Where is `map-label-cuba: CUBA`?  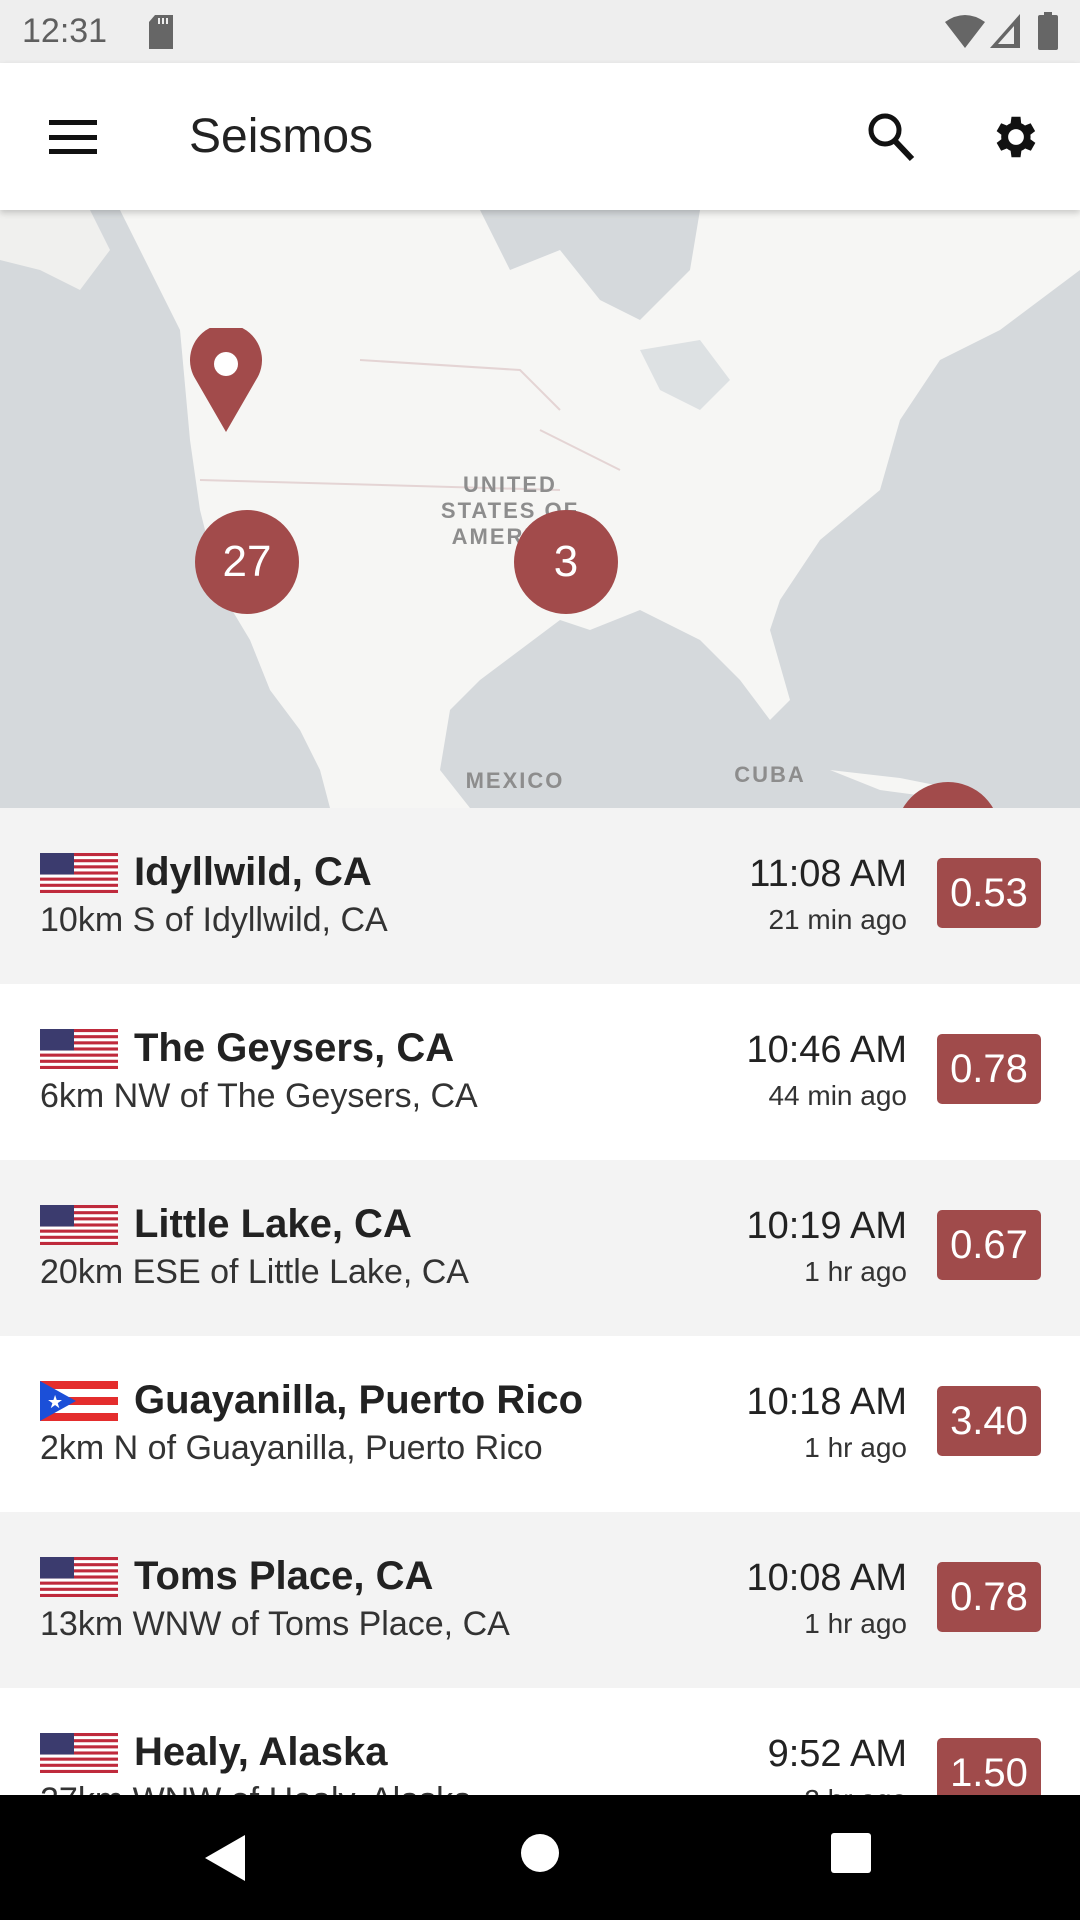
map-label-cuba: CUBA is located at coordinates (770, 774).